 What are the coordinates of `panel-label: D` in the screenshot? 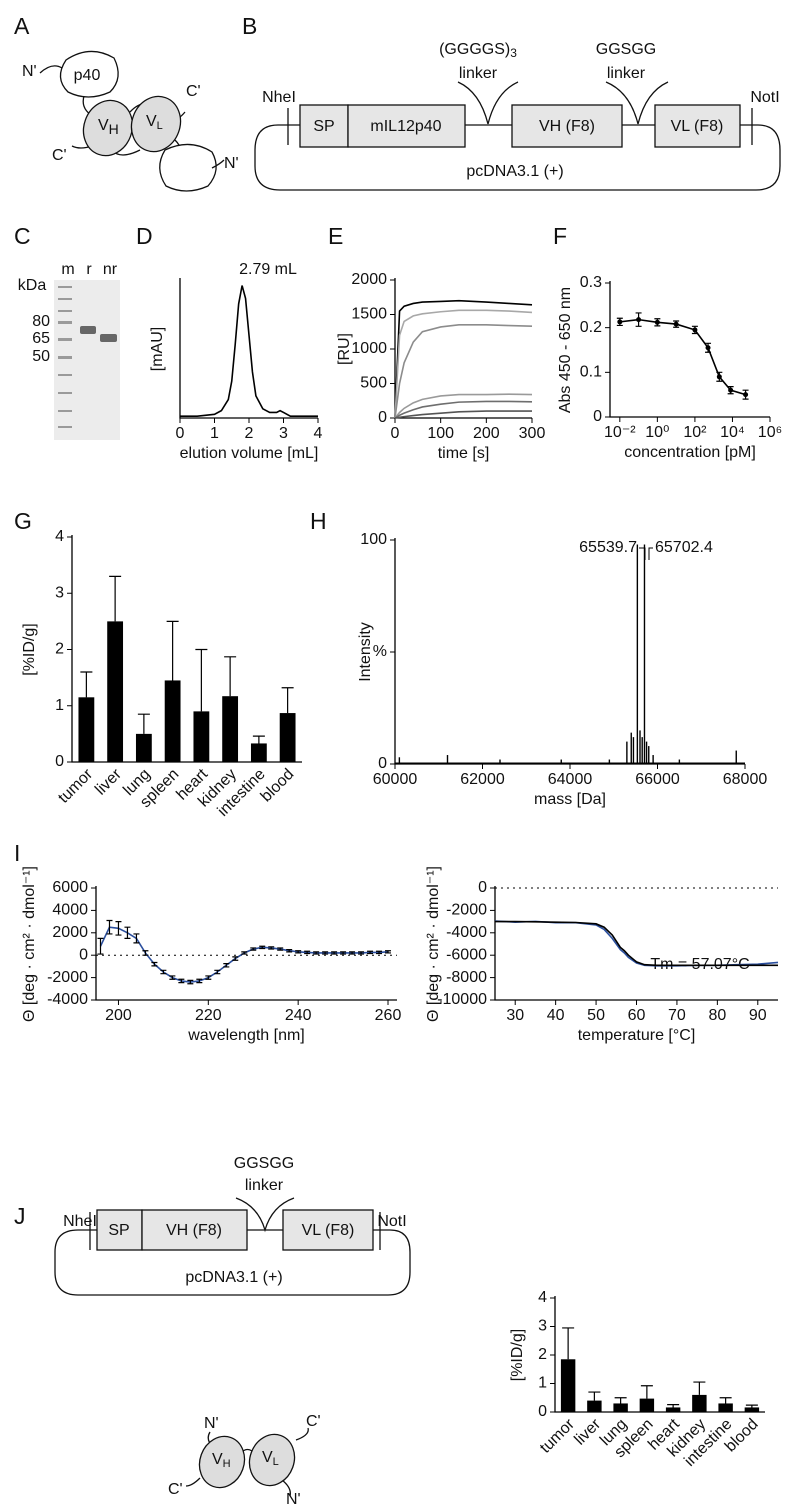 It's located at (144, 236).